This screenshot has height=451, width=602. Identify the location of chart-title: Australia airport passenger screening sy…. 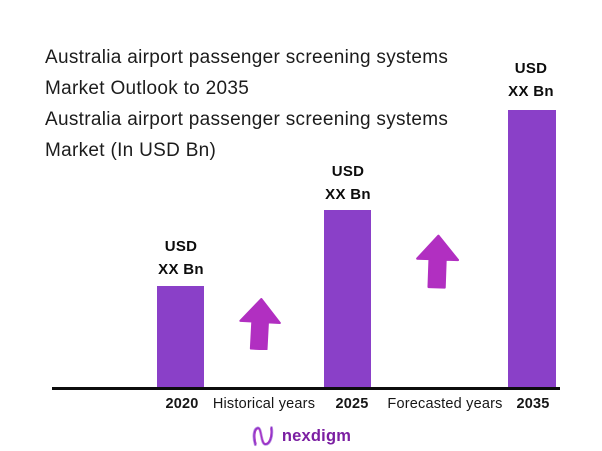
(280, 73).